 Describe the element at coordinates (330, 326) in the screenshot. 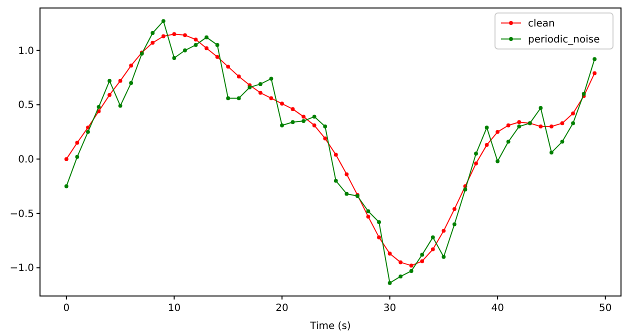

I see `x-axis-title: Time (s)` at that location.